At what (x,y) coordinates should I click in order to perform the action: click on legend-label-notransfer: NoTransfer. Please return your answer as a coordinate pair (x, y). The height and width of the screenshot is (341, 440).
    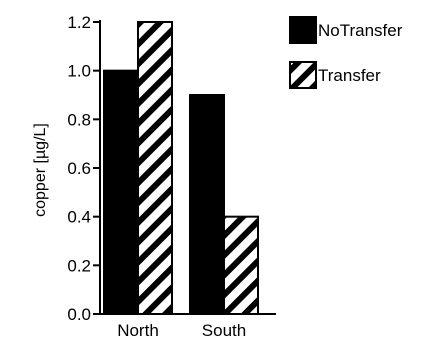
    Looking at the image, I should click on (360, 30).